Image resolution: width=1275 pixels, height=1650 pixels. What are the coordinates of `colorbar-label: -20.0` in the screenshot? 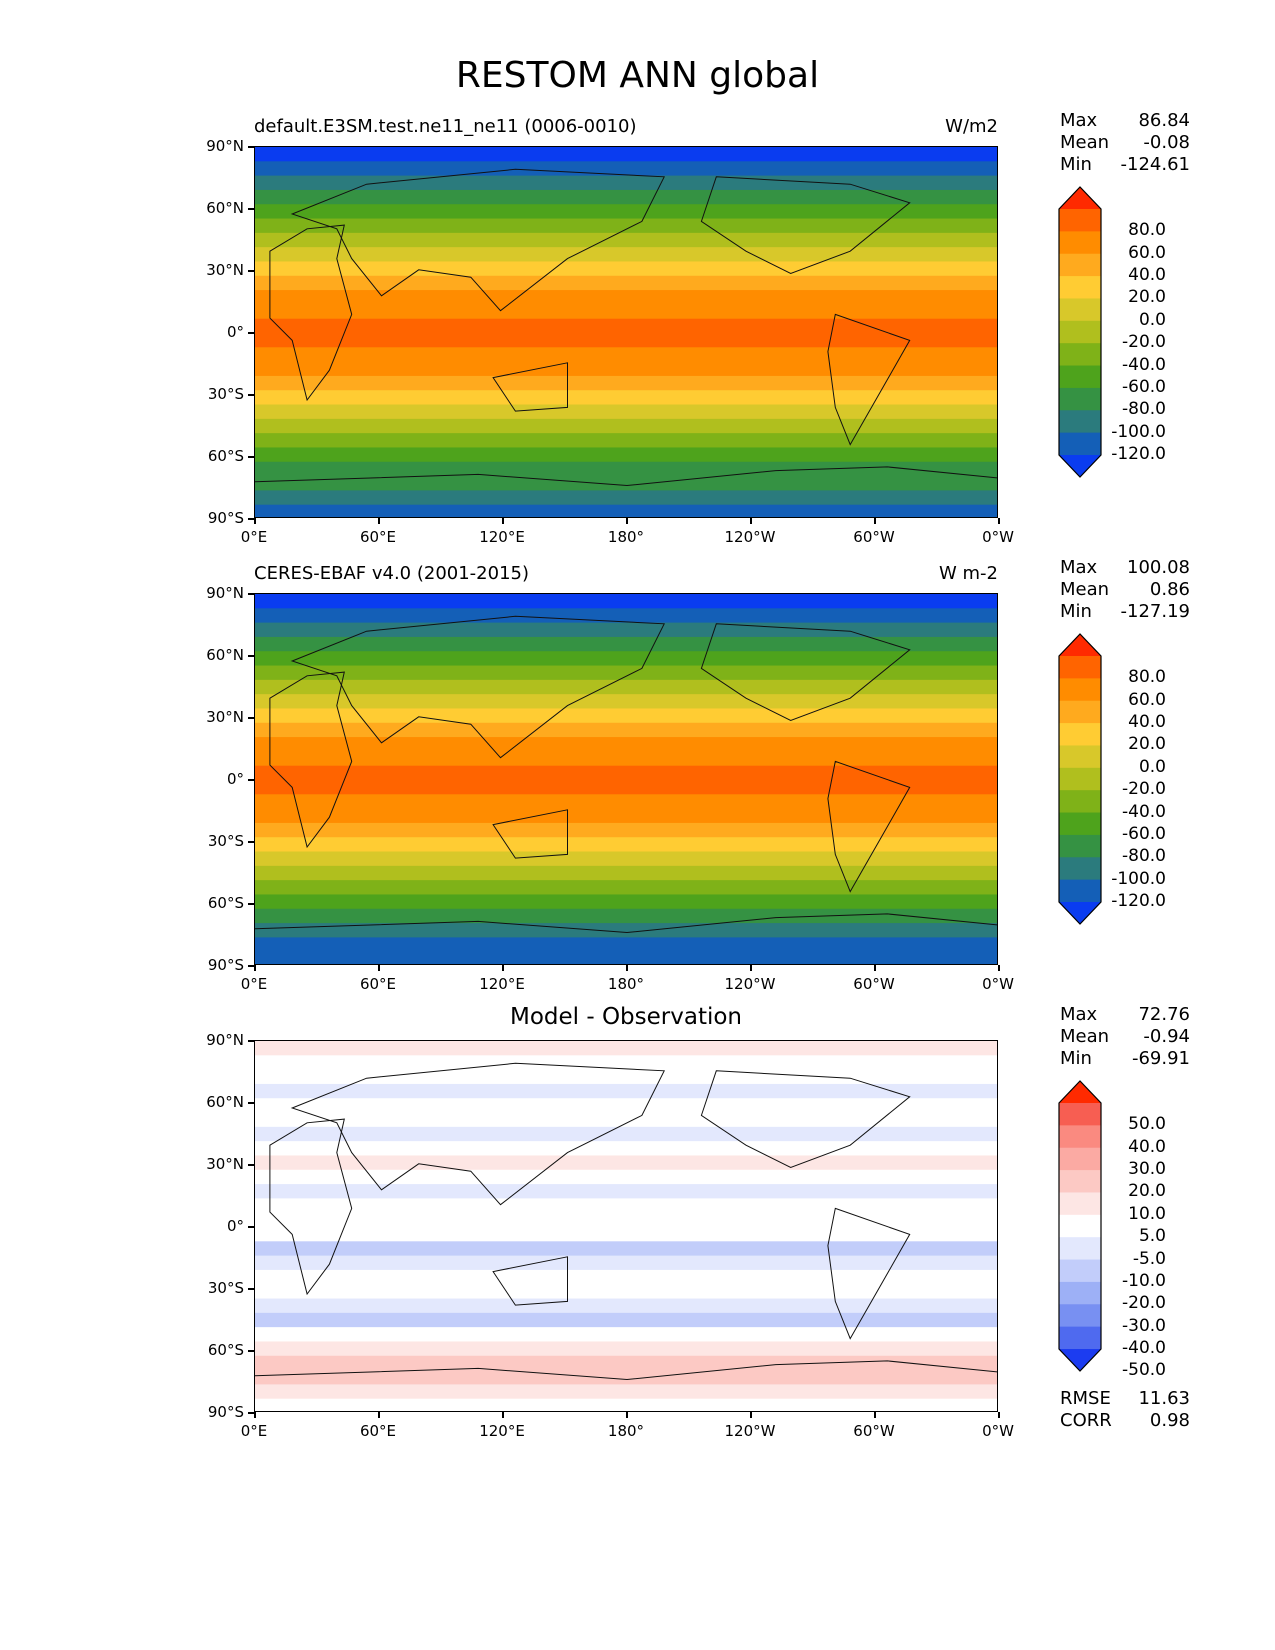 It's located at (1144, 342).